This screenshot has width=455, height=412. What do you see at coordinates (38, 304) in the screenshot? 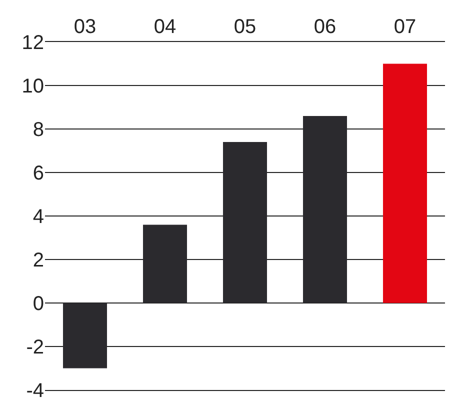
I see `y-tick-label: 0` at bounding box center [38, 304].